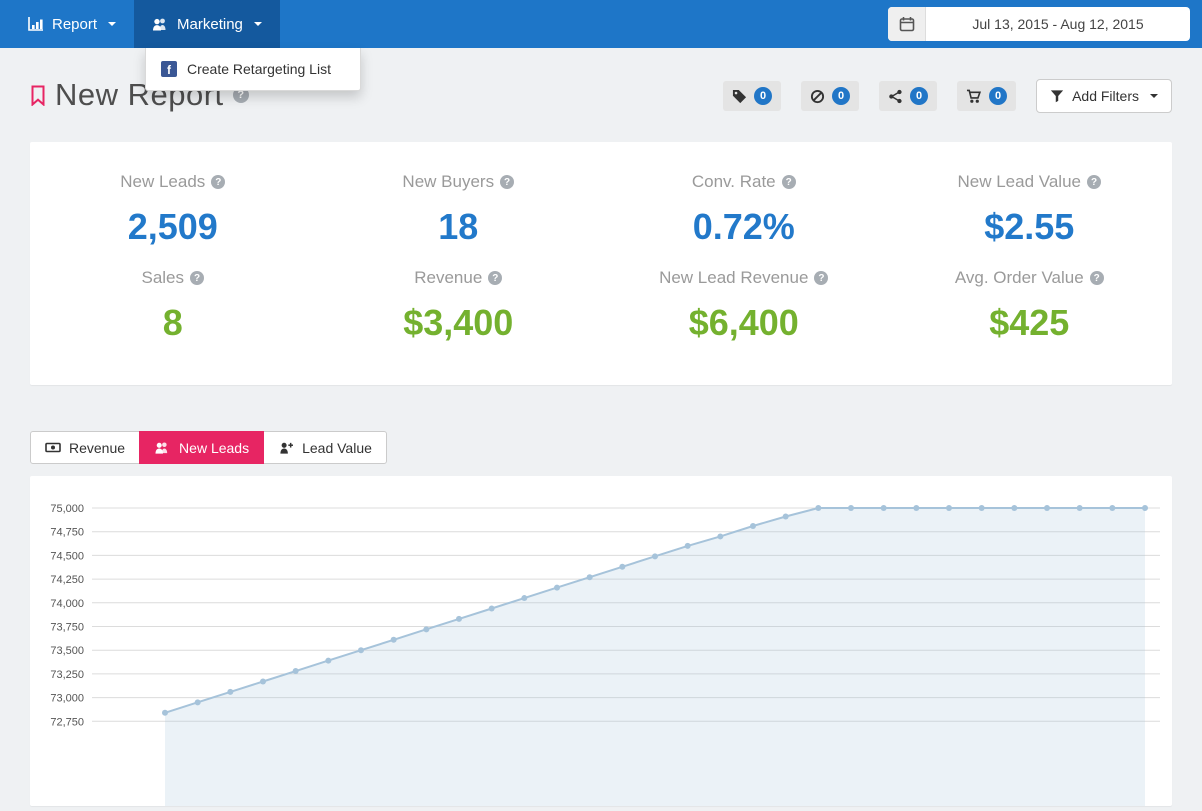  I want to click on add-filters-label: Add Filters, so click(1105, 96).